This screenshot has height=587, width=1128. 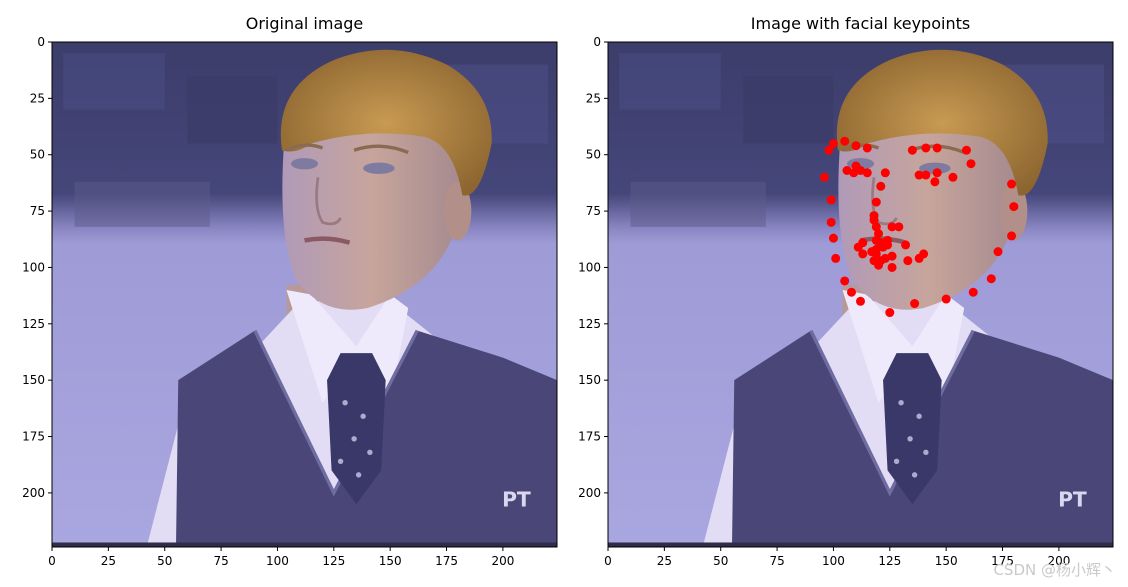 I want to click on keypoint-layer, so click(x=919, y=227).